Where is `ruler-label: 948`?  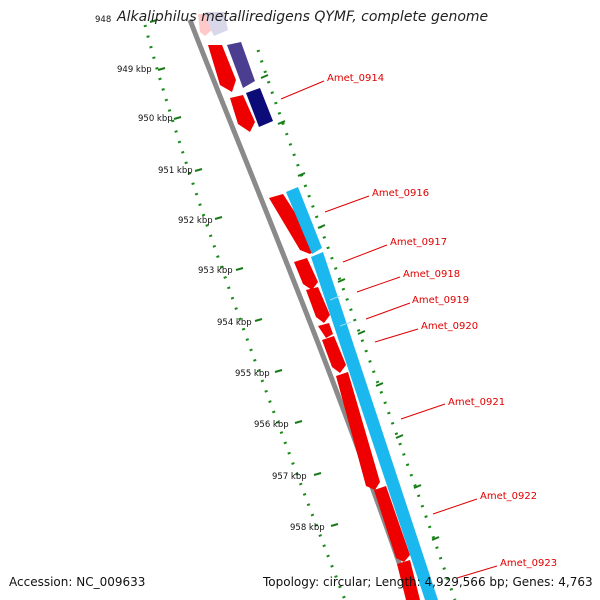 ruler-label: 948 is located at coordinates (103, 20).